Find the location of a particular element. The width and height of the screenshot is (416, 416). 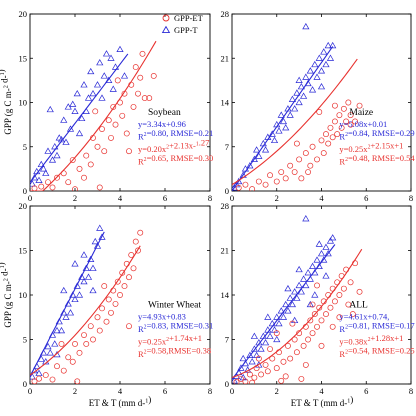

fit-line-gpp-et is located at coordinates (295, 122).